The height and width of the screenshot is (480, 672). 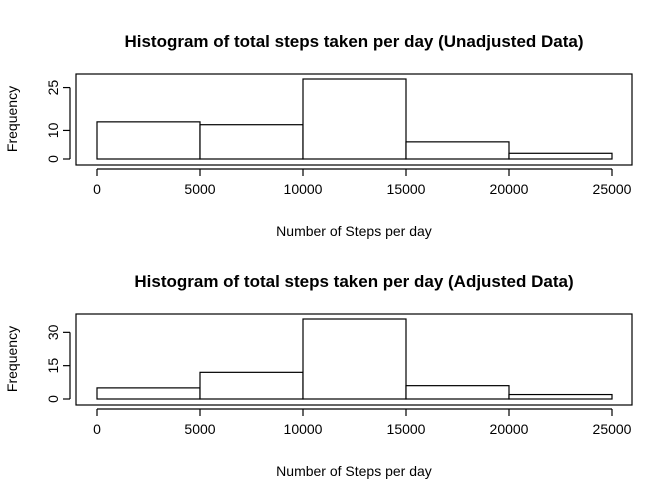 I want to click on y-tick-label: 15, so click(x=53, y=366).